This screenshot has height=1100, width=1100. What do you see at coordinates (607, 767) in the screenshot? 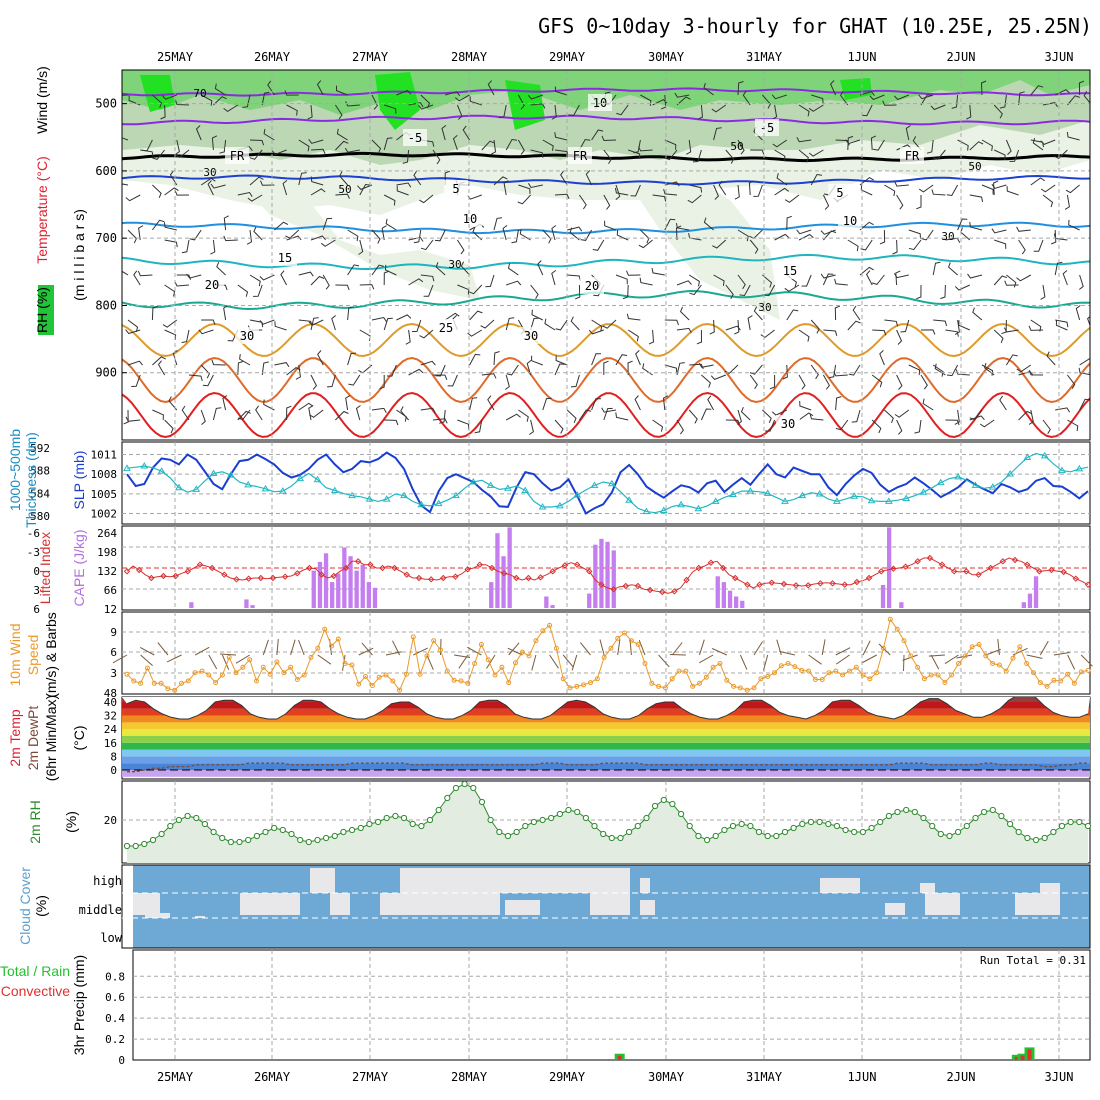
I see `dewpoint-line` at bounding box center [607, 767].